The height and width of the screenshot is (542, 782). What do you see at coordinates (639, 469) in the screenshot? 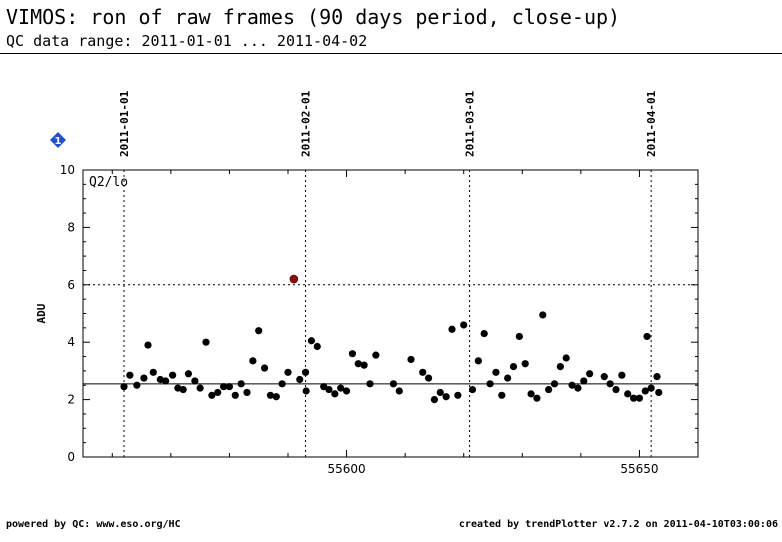
I see `x-tick-label: 55650` at bounding box center [639, 469].